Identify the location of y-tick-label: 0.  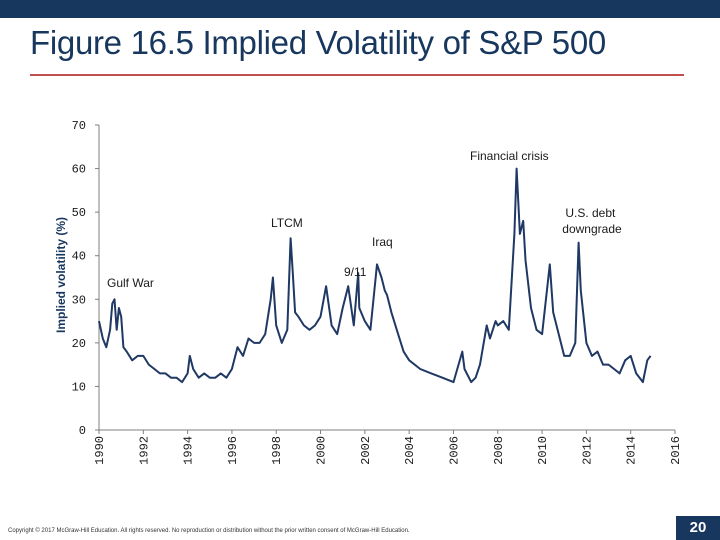
(82, 431).